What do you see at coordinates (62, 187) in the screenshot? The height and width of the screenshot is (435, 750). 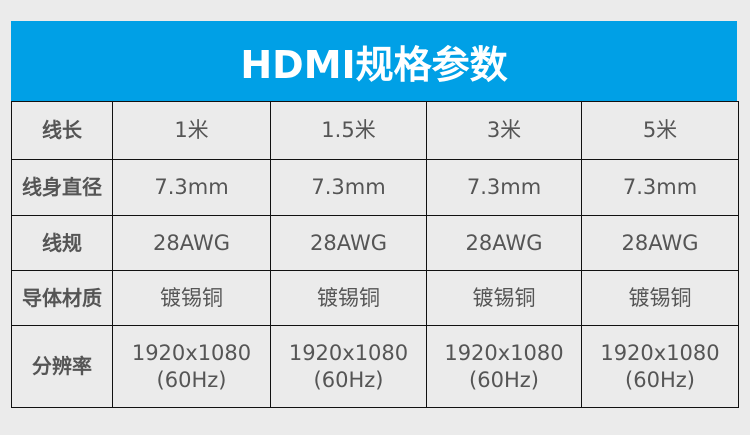 I see `row-label: 线身直径` at bounding box center [62, 187].